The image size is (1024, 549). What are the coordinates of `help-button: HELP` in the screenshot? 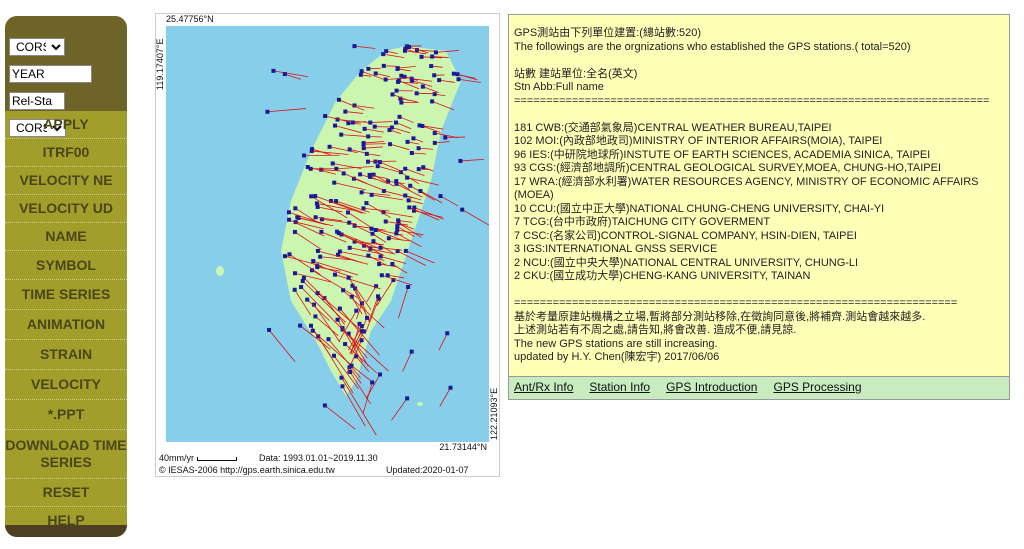 It's located at (66, 520).